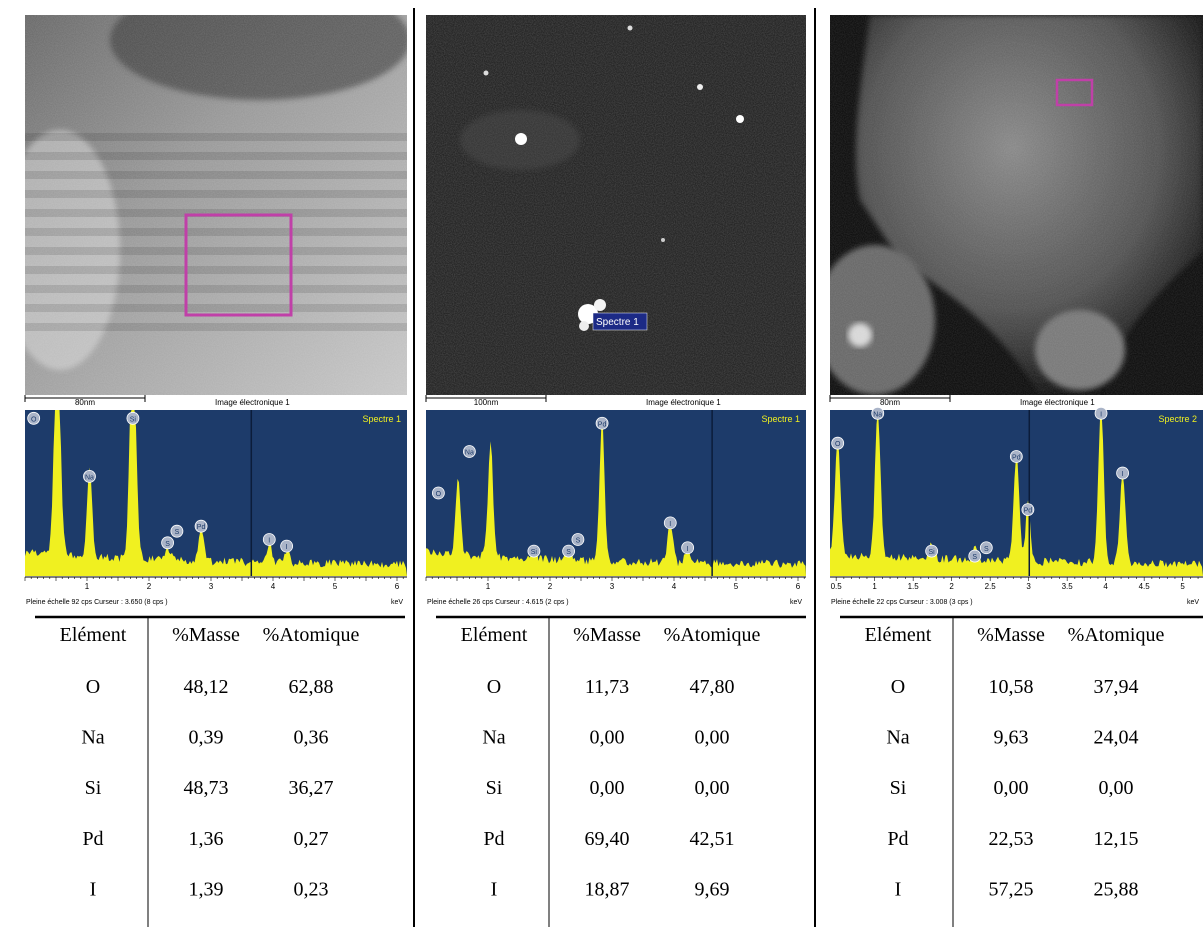 The height and width of the screenshot is (927, 1203). What do you see at coordinates (1016, 493) in the screenshot?
I see `spectrum-trace` at bounding box center [1016, 493].